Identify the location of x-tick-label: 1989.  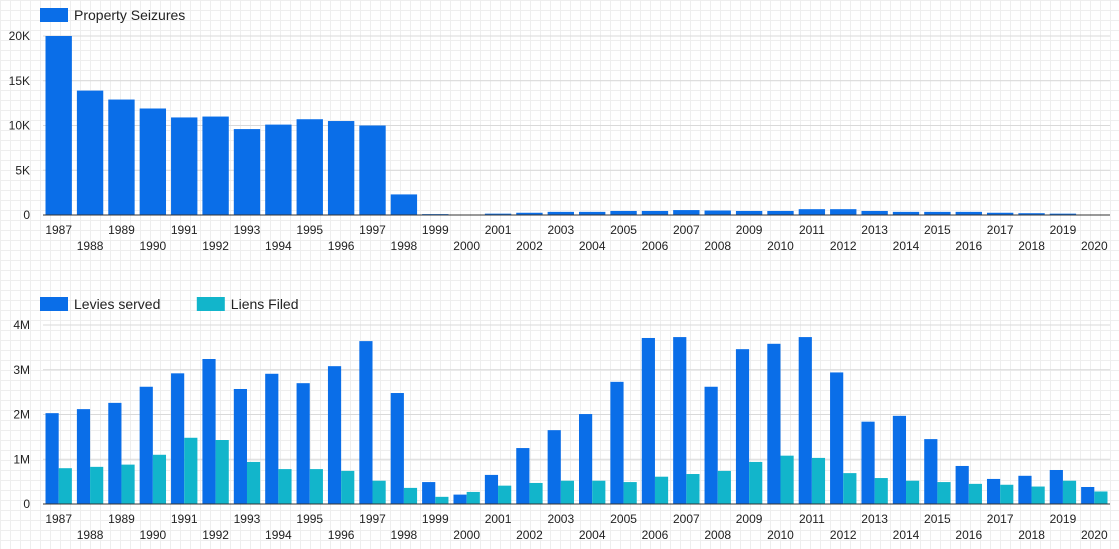
(121, 230).